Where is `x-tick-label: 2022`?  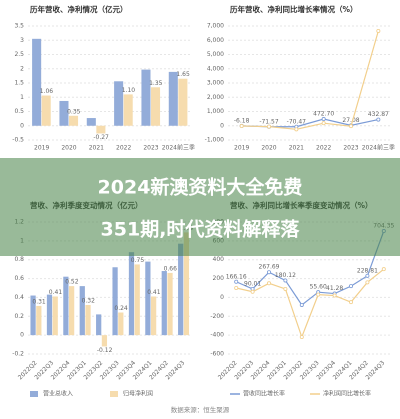
x-tick-label: 2022 is located at coordinates (123, 148).